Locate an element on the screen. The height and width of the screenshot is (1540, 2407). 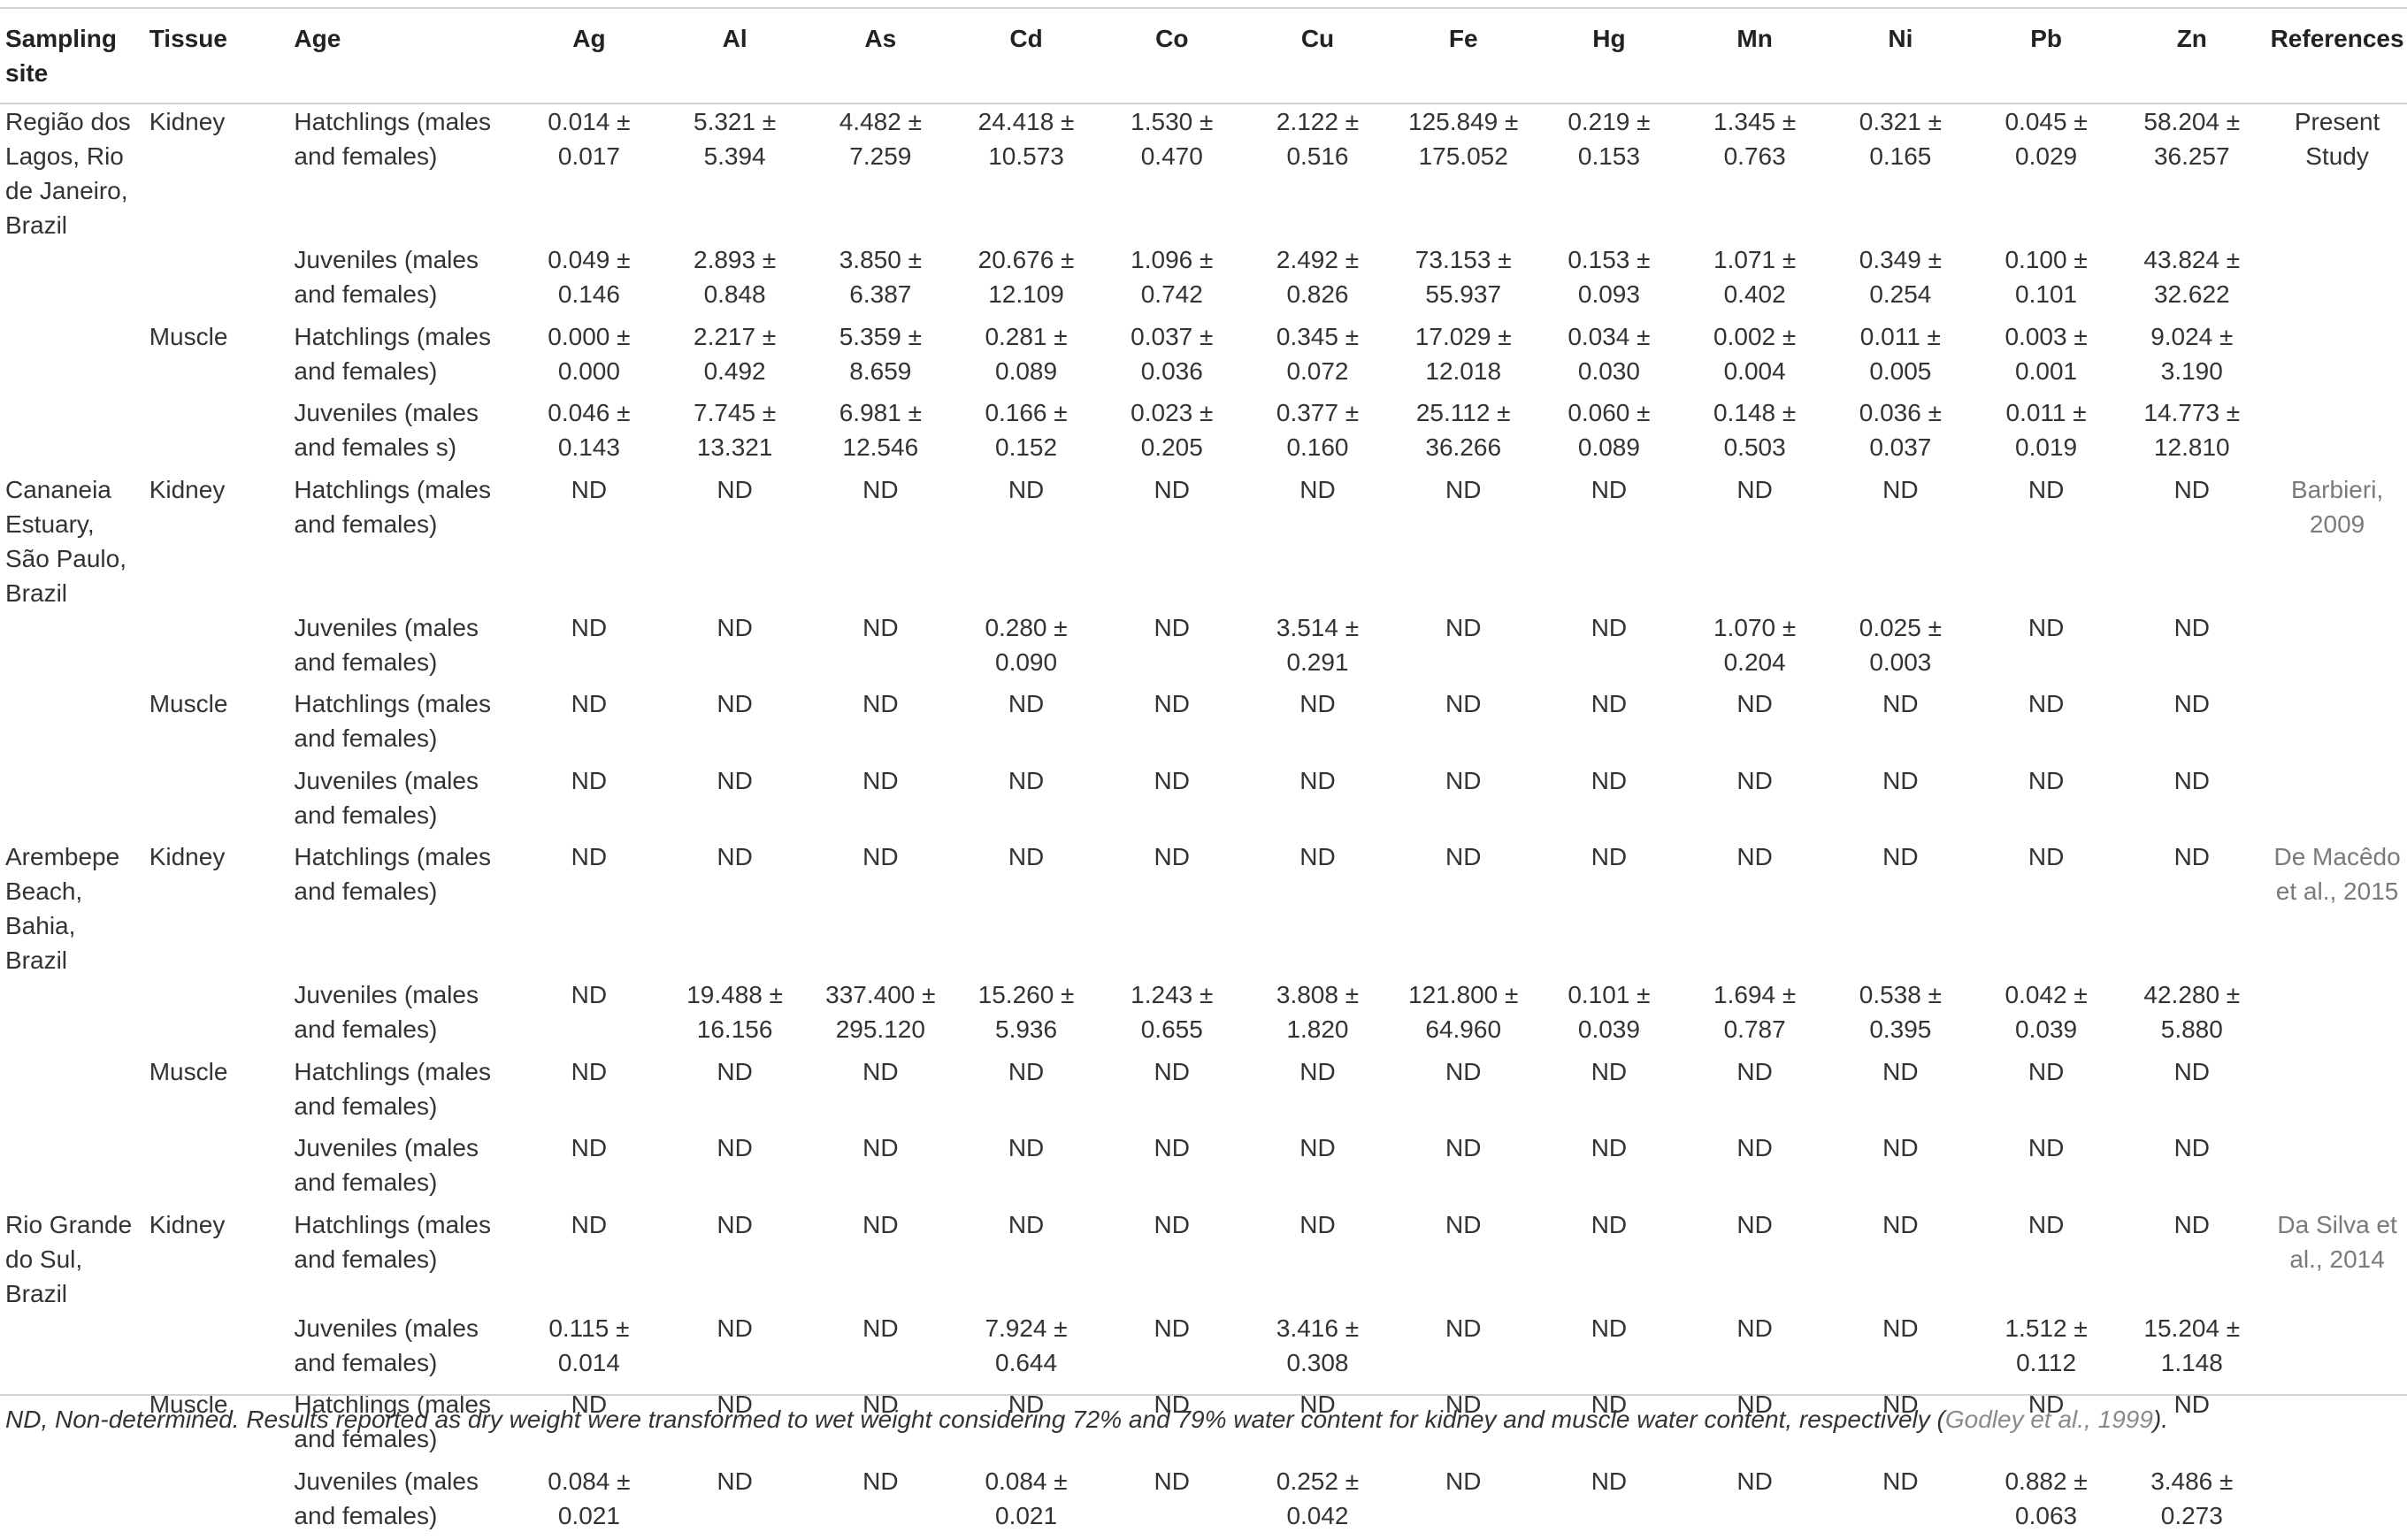
reference-cell: Da Silva et al., 2014 is located at coordinates (2334, 1259).